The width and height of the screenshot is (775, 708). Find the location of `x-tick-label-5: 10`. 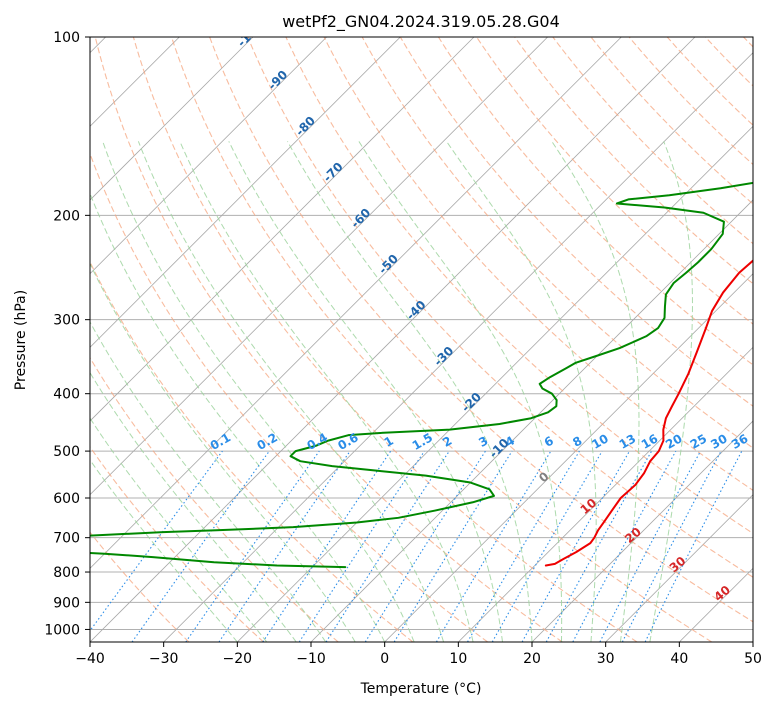

x-tick-label-5: 10 is located at coordinates (458, 659).